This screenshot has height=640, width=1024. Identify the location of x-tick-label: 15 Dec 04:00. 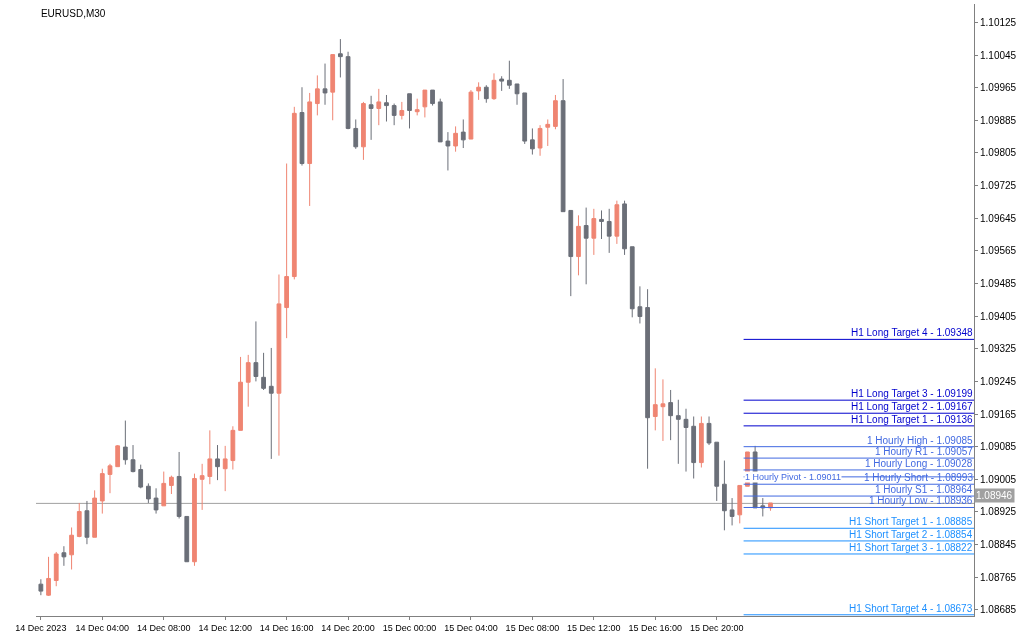
(471, 627).